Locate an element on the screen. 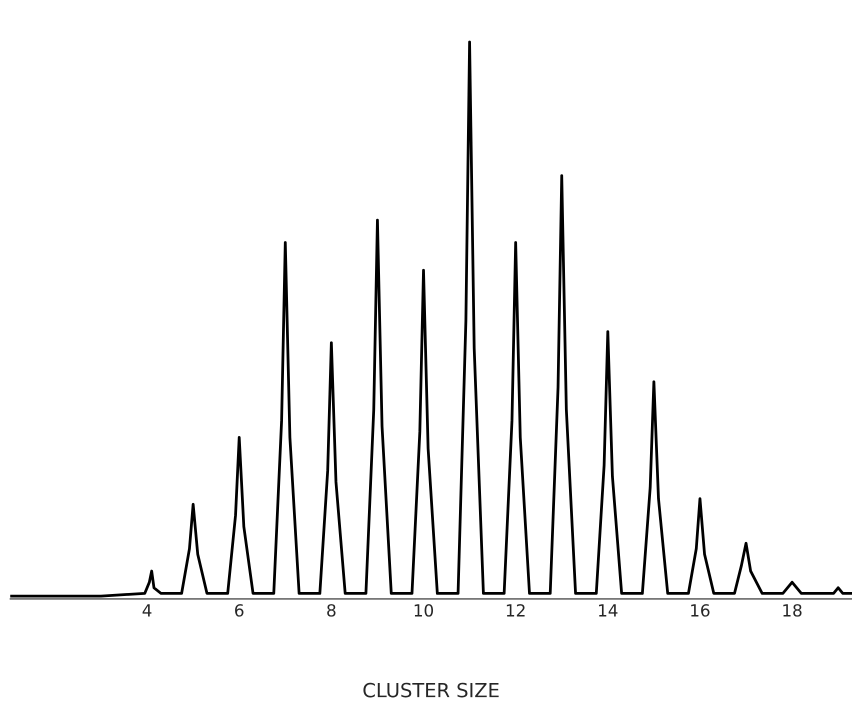 This screenshot has height=713, width=852. x-tick-label: 16 is located at coordinates (700, 610).